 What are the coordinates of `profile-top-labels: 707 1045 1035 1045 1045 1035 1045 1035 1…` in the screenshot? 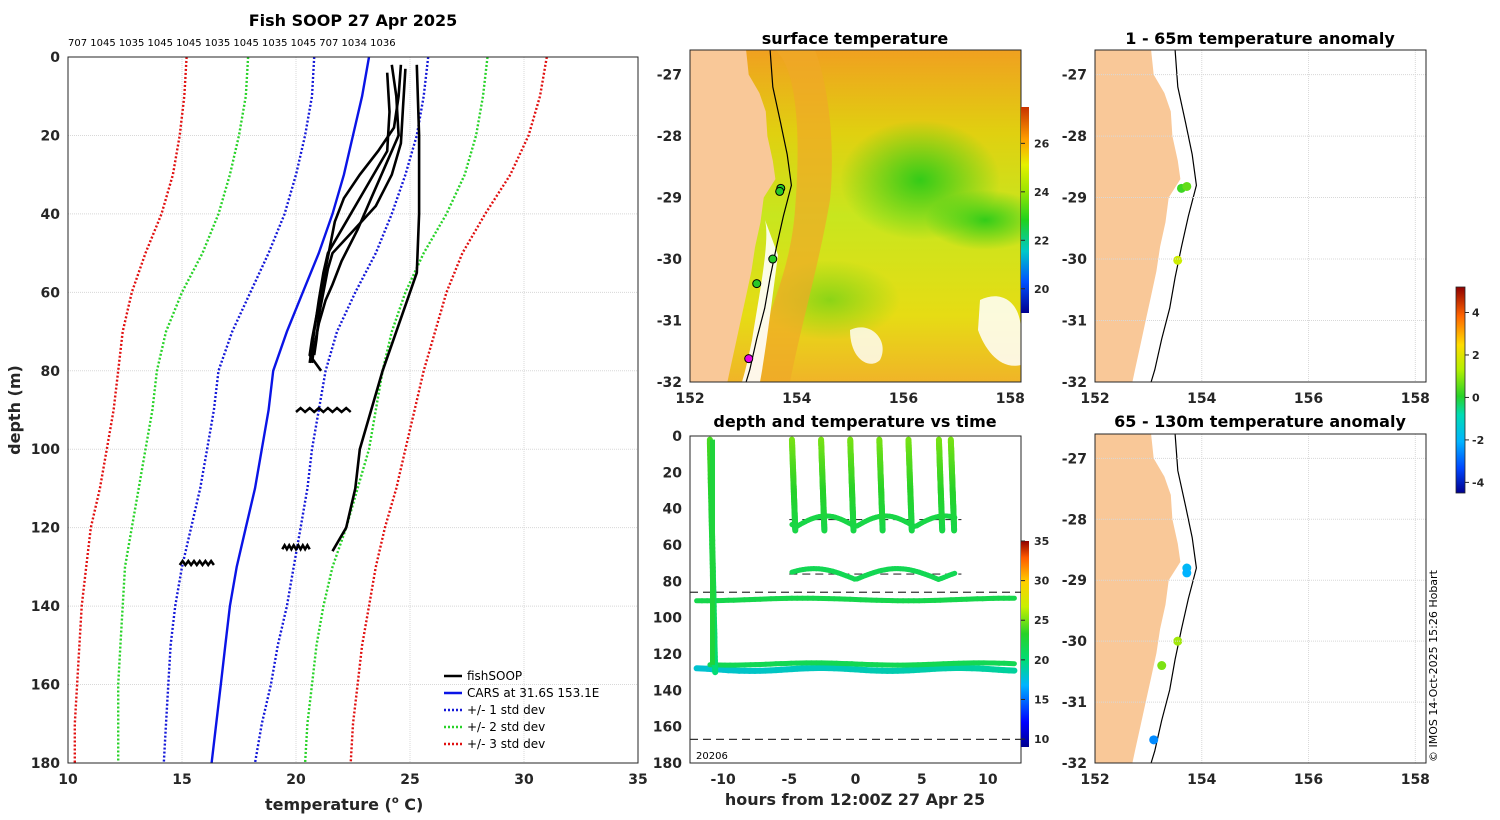 It's located at (232, 43).